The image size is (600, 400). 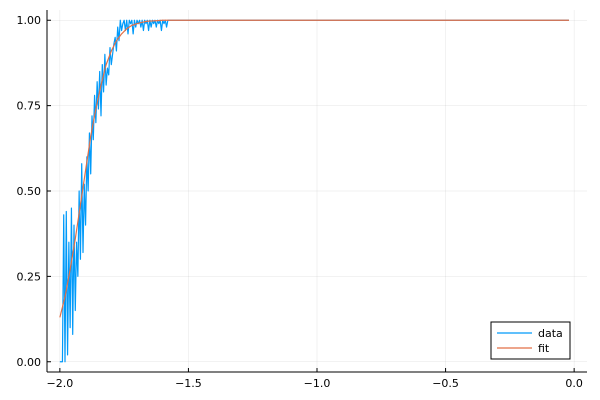 What do you see at coordinates (188, 383) in the screenshot?
I see `x-tick-label: −1.5` at bounding box center [188, 383].